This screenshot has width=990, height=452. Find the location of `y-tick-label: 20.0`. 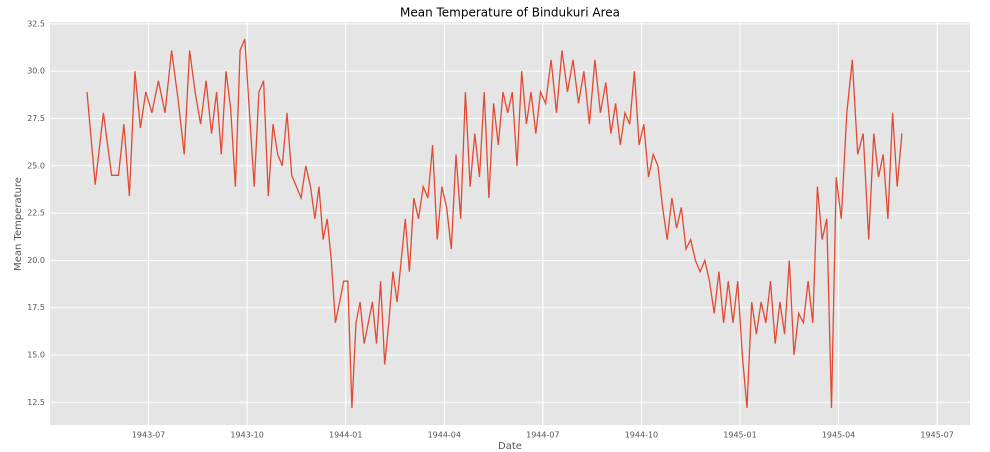

y-tick-label: 20.0 is located at coordinates (36, 260).